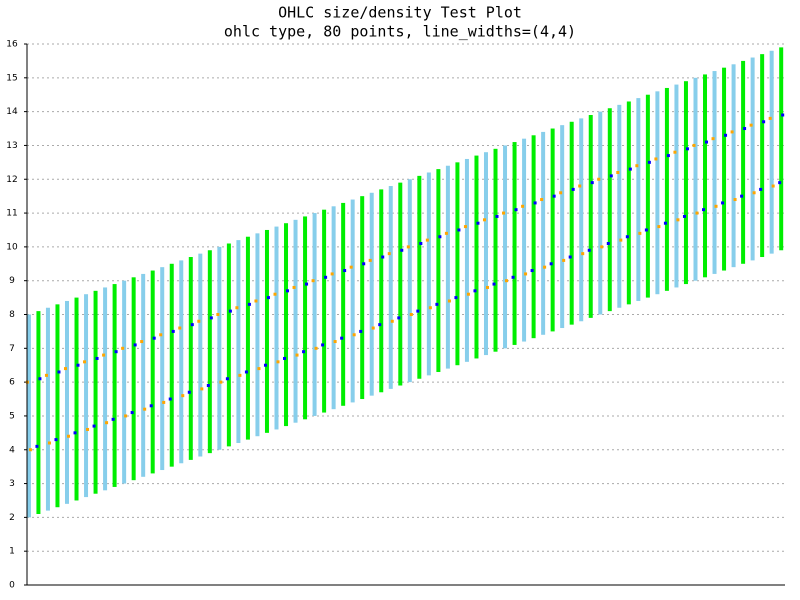 The image size is (800, 600). What do you see at coordinates (11, 180) in the screenshot?
I see `y-tick-label: 12` at bounding box center [11, 180].